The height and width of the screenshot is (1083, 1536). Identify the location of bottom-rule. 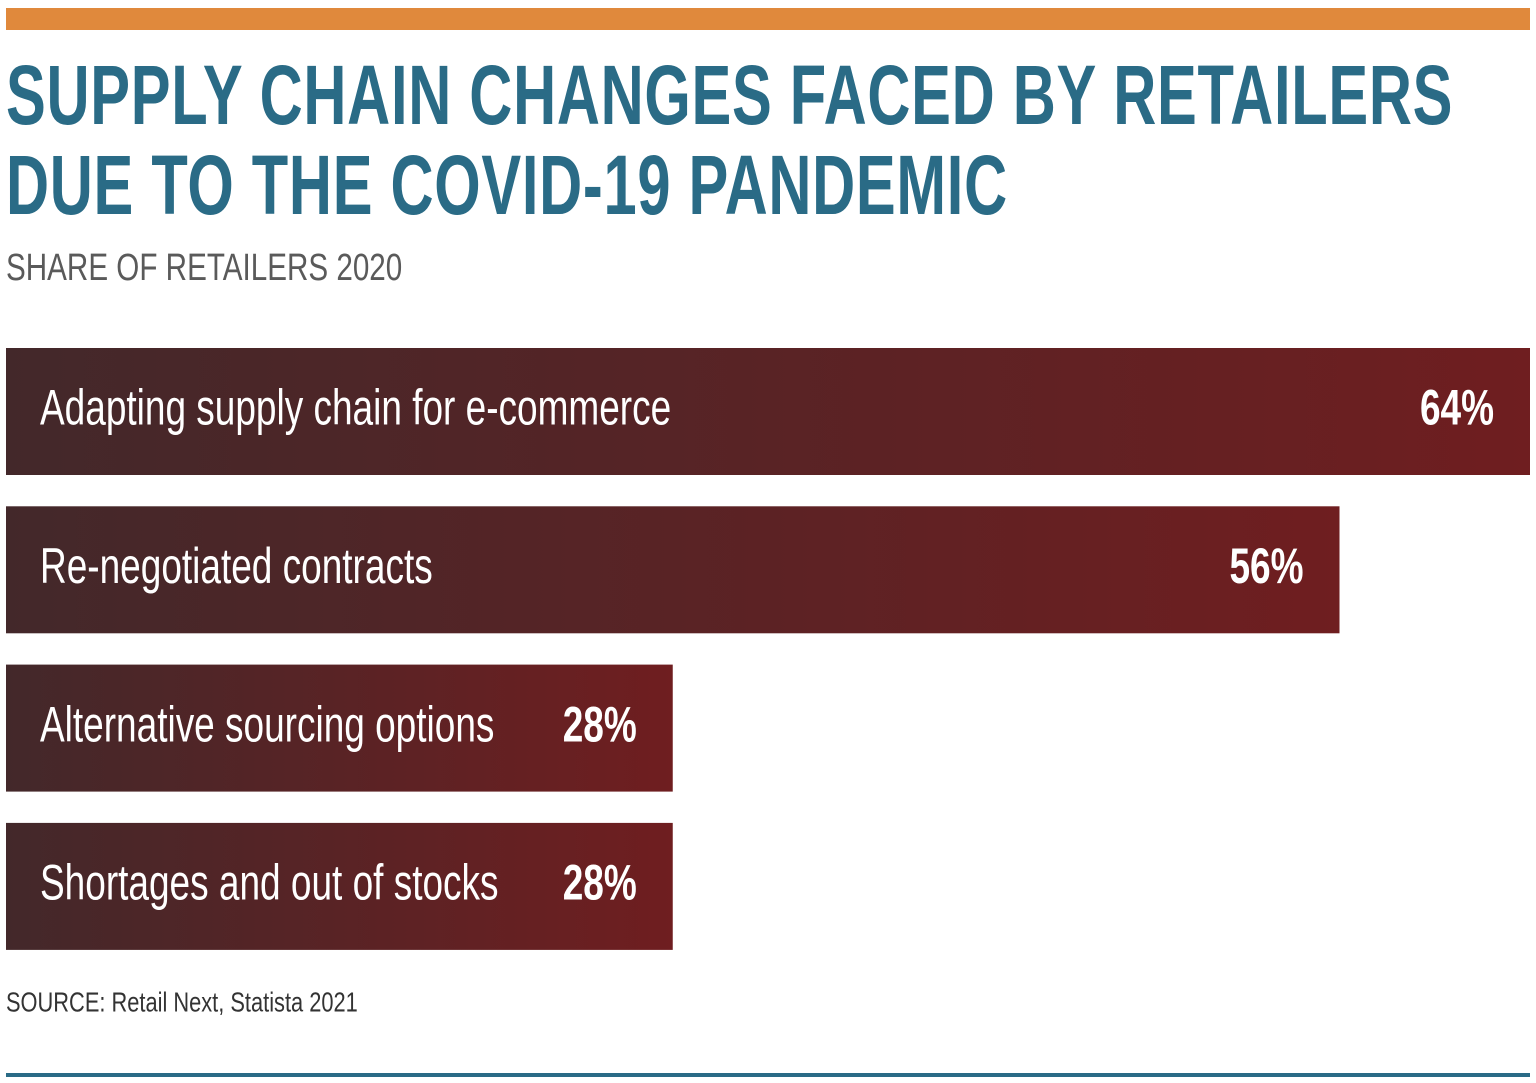
(768, 1075).